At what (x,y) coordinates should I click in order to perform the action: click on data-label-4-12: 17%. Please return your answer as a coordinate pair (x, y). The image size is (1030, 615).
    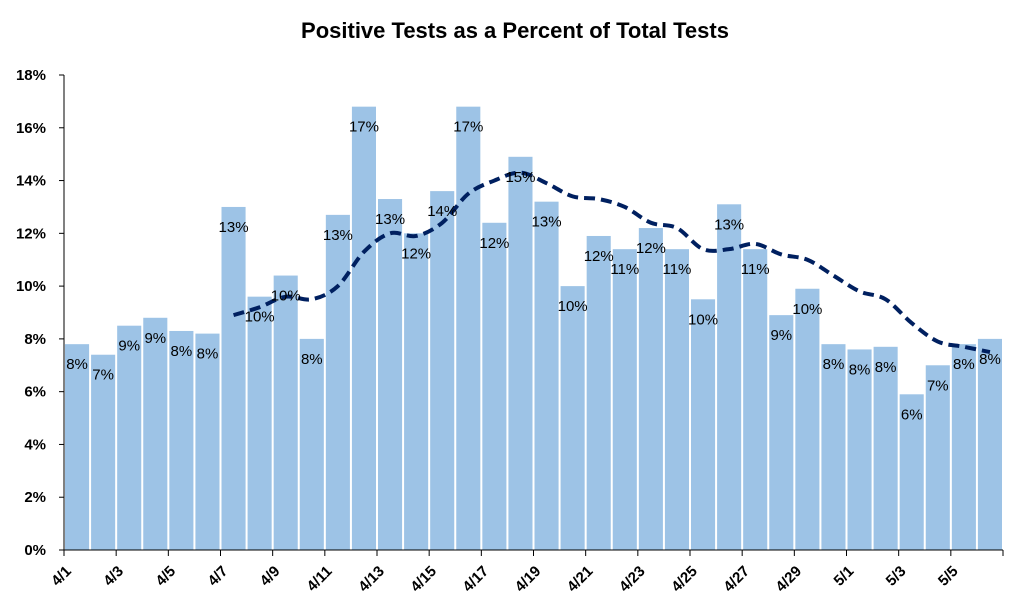
    Looking at the image, I should click on (364, 127).